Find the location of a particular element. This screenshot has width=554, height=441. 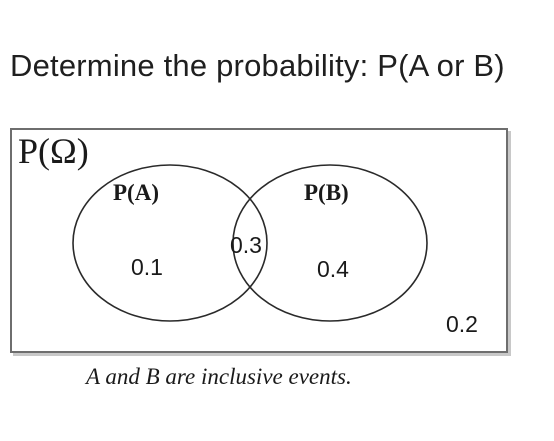

region-a-only-value: 0.1 is located at coordinates (147, 267).